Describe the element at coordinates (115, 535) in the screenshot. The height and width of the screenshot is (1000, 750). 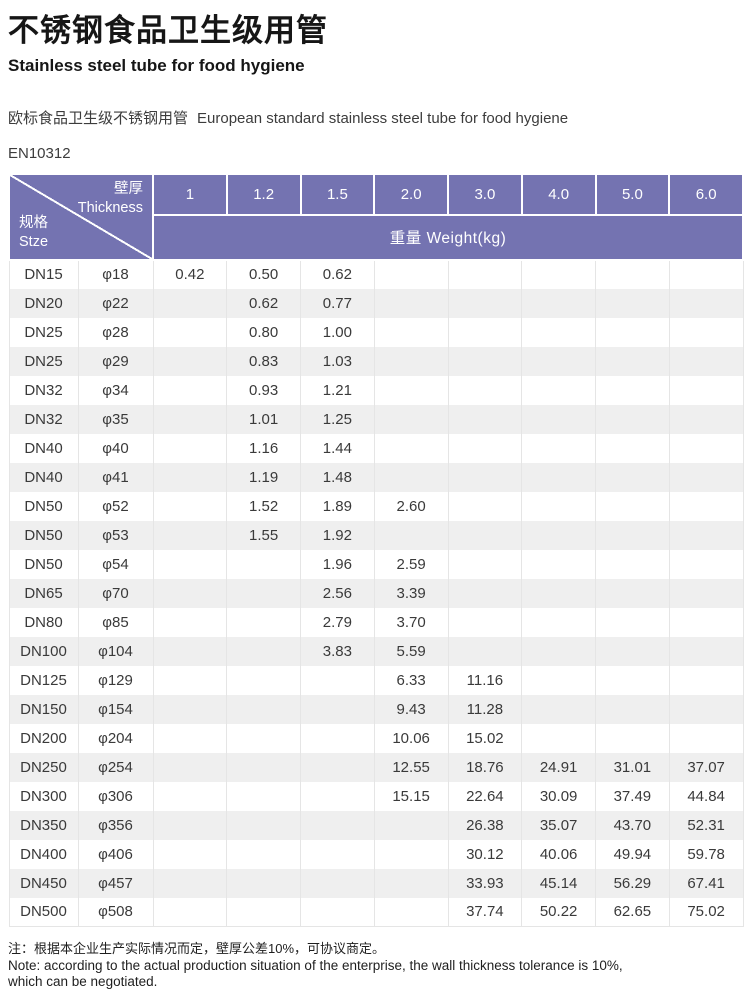
I see `diameter-cell: φ53` at that location.